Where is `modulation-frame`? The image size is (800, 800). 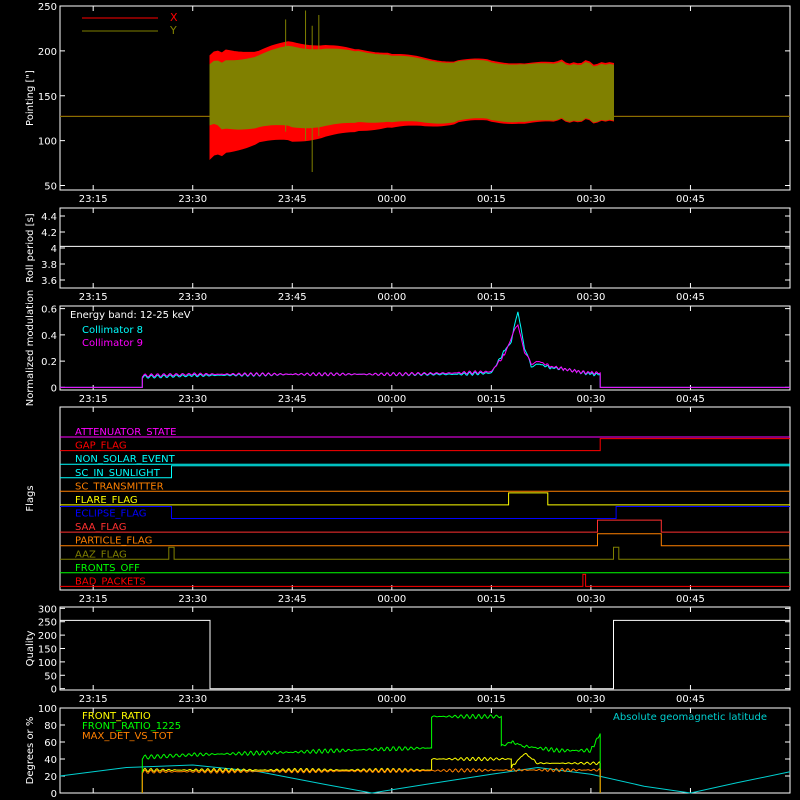
modulation-frame is located at coordinates (425, 348).